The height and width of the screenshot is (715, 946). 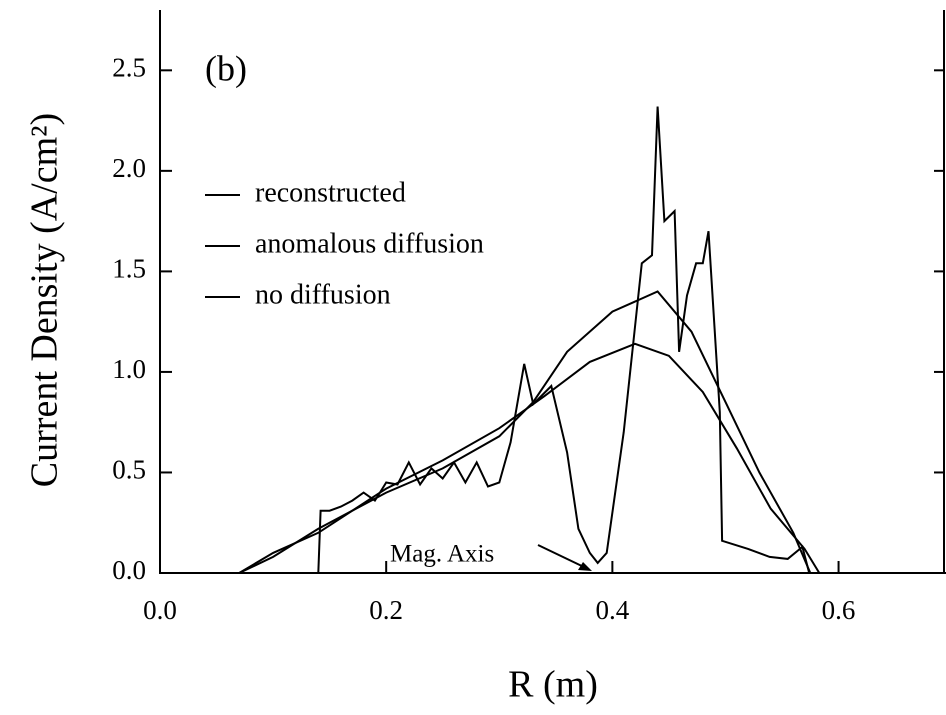 I want to click on legend-label: anomalous diffusion, so click(x=369, y=243).